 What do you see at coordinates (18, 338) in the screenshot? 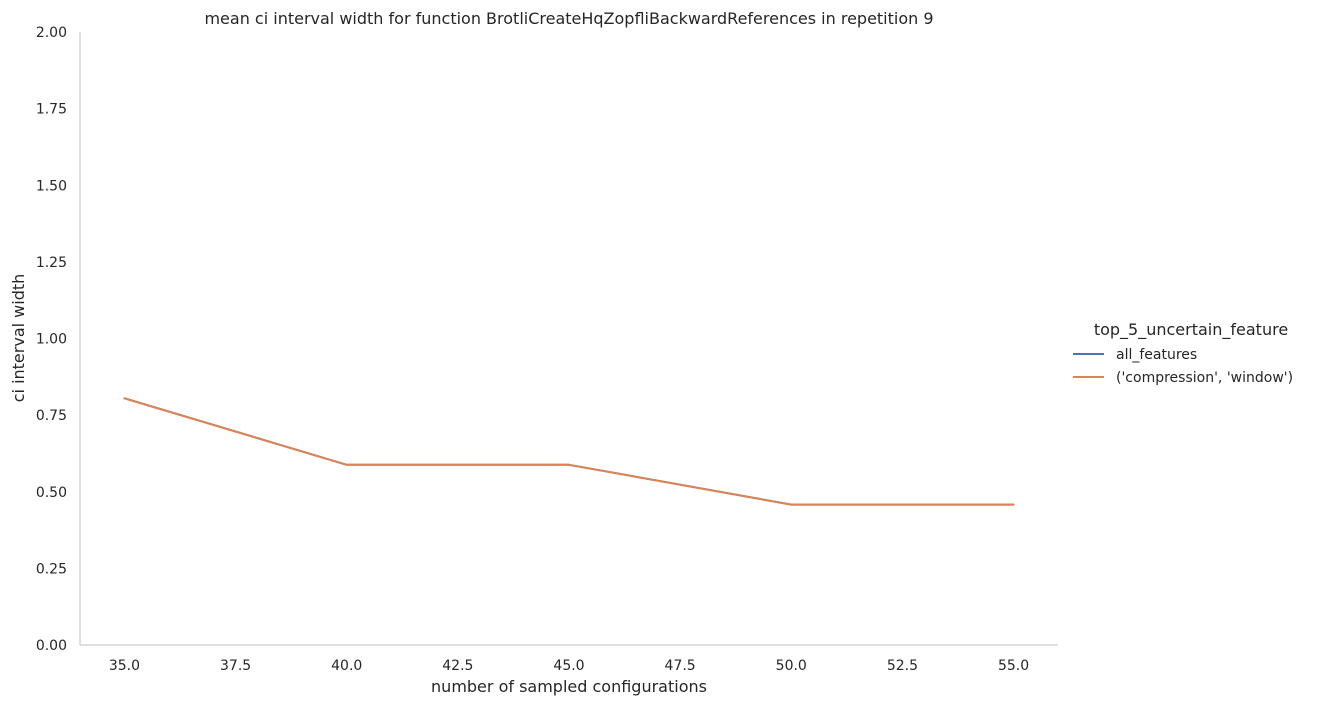
I see `y-axis-title: ci interval width` at bounding box center [18, 338].